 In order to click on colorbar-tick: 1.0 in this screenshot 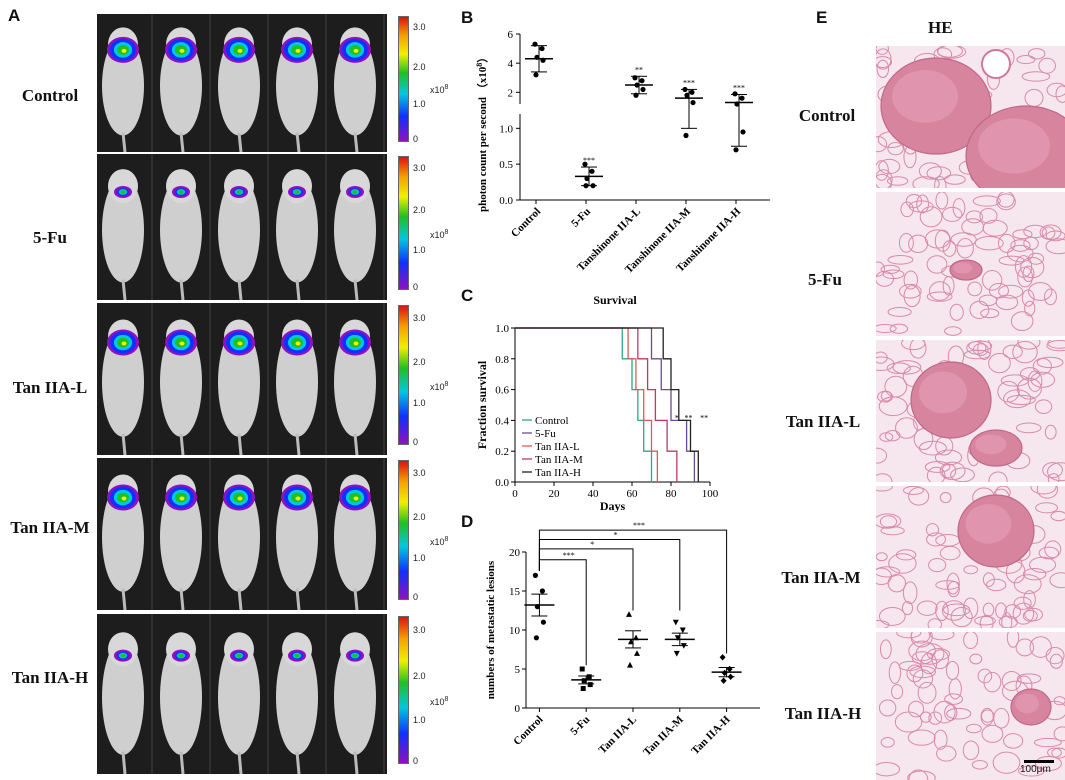, I will do `click(419, 104)`.